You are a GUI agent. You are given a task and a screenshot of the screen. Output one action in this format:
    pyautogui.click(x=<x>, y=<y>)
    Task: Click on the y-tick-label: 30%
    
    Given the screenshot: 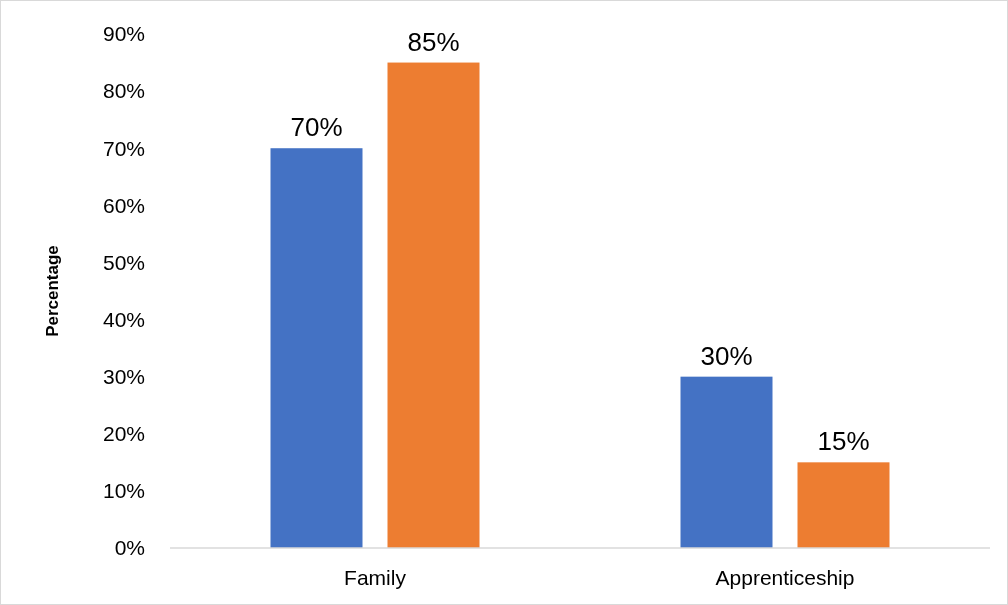 What is the action you would take?
    pyautogui.click(x=123, y=377)
    